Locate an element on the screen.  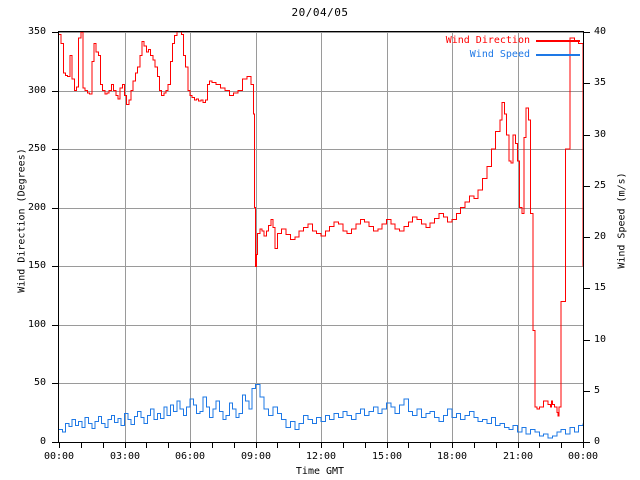
y-axis-right-tick-label: 35 is located at coordinates (600, 82).